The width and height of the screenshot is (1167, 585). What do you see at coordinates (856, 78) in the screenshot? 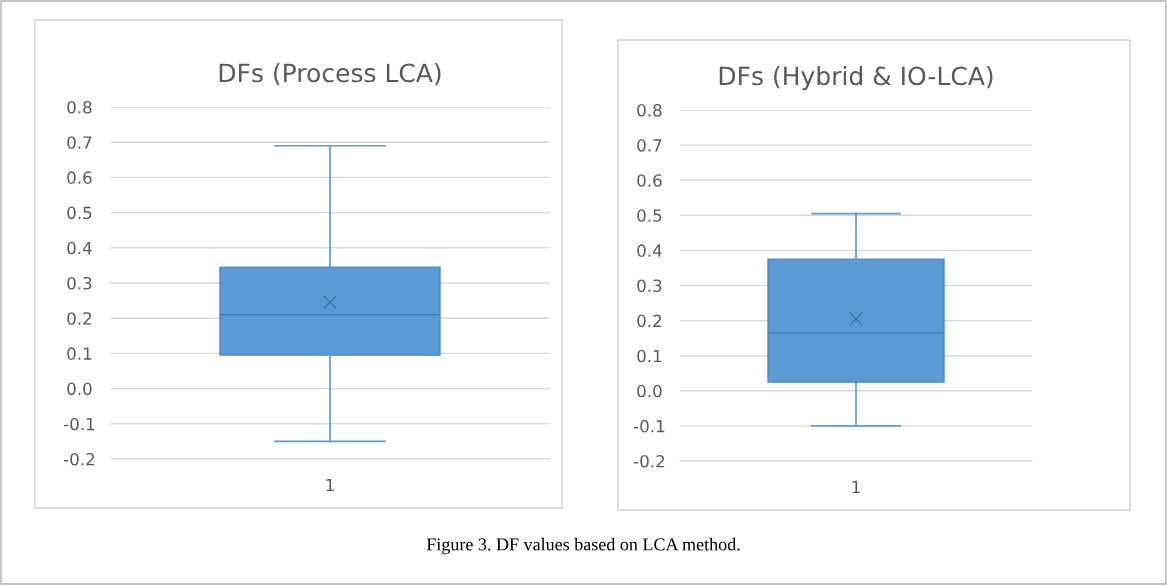
I see `chart-title: DFs (Hybrid & IO-LCA)` at bounding box center [856, 78].